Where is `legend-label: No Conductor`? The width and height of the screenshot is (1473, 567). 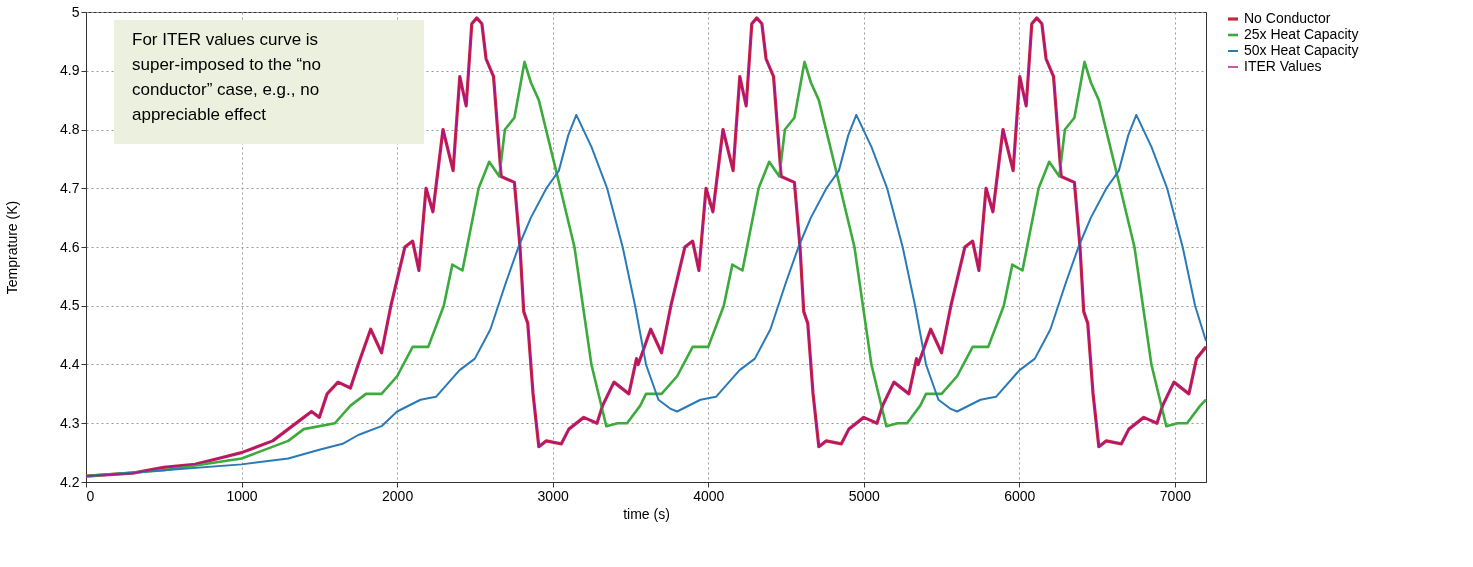 legend-label: No Conductor is located at coordinates (1287, 18).